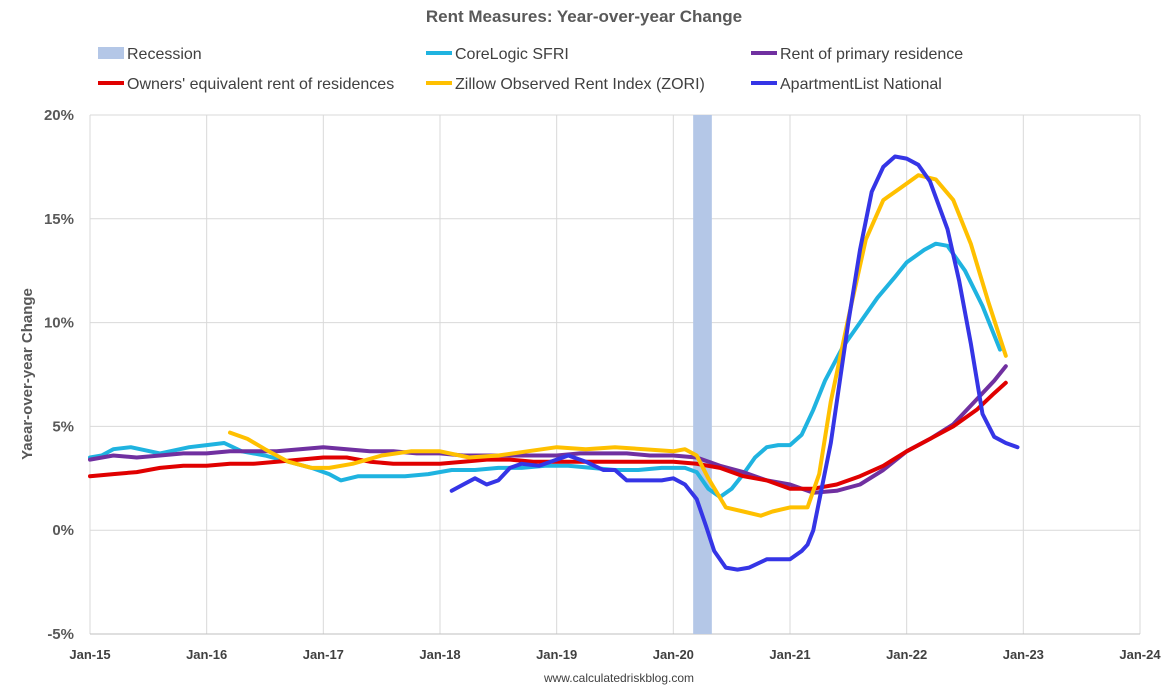 The height and width of the screenshot is (691, 1169). Describe the element at coordinates (164, 54) in the screenshot. I see `legend-label: Recession` at that location.